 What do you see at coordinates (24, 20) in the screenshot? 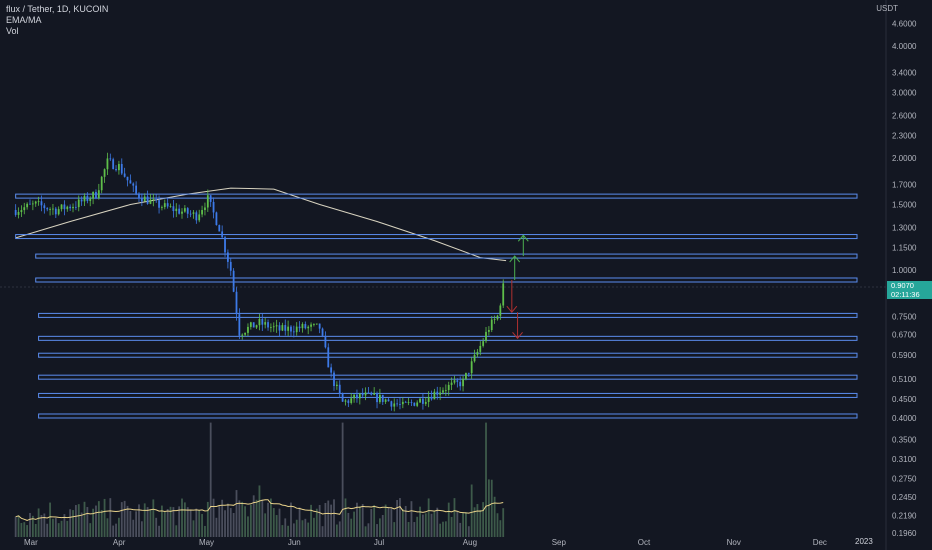
I see `indicator-ema-ma: EMA/MA` at bounding box center [24, 20].